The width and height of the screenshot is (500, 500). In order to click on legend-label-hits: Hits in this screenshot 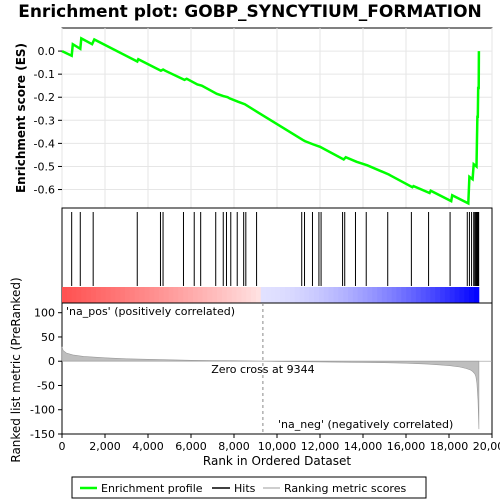, I will do `click(245, 488)`.